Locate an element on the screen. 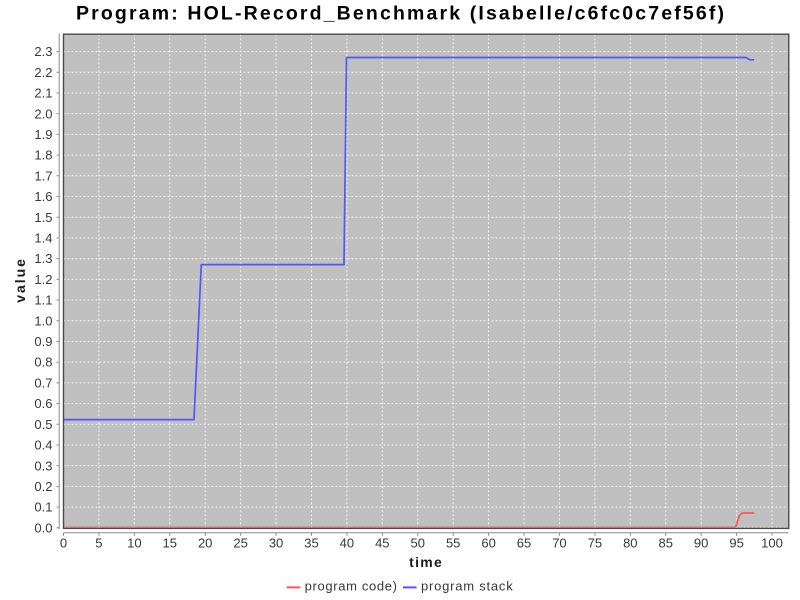 Image resolution: width=800 pixels, height=600 pixels. svg-text: 1.6 is located at coordinates (43, 196).